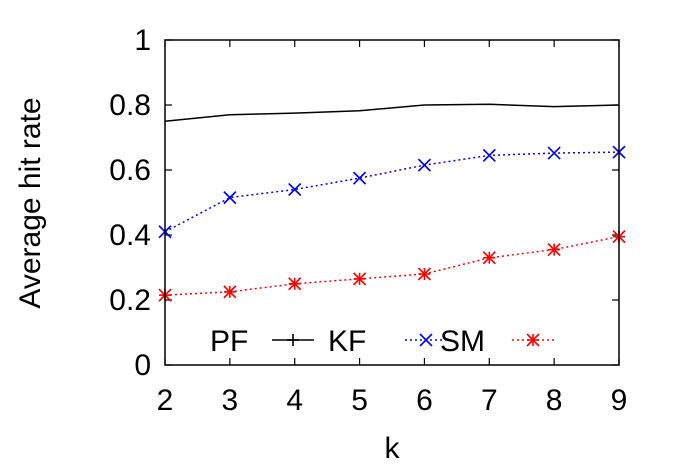 This screenshot has height=473, width=676. I want to click on x-tick-label: 9, so click(619, 400).